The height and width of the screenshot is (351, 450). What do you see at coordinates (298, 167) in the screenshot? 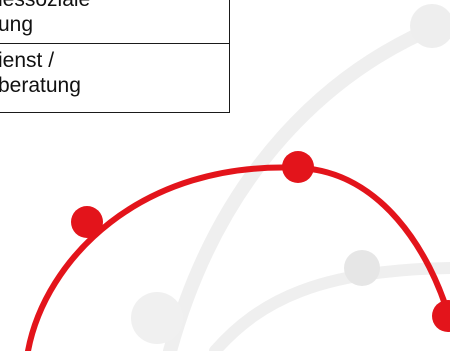
I see `red-node-top` at bounding box center [298, 167].